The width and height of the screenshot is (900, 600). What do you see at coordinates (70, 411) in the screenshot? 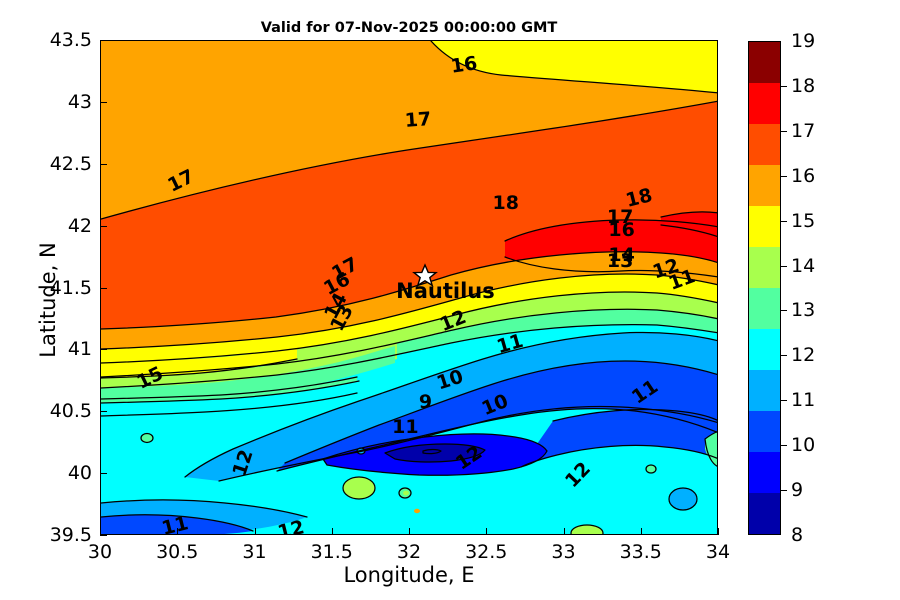
I see `y-tick-label: 40.5` at bounding box center [70, 411].